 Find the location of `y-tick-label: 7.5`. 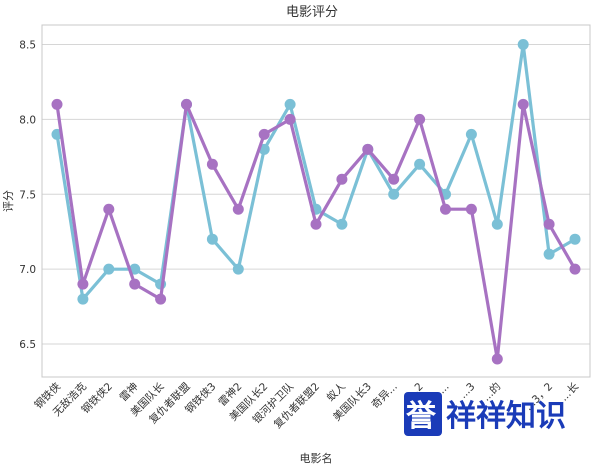

y-tick-label: 7.5 is located at coordinates (27, 195).